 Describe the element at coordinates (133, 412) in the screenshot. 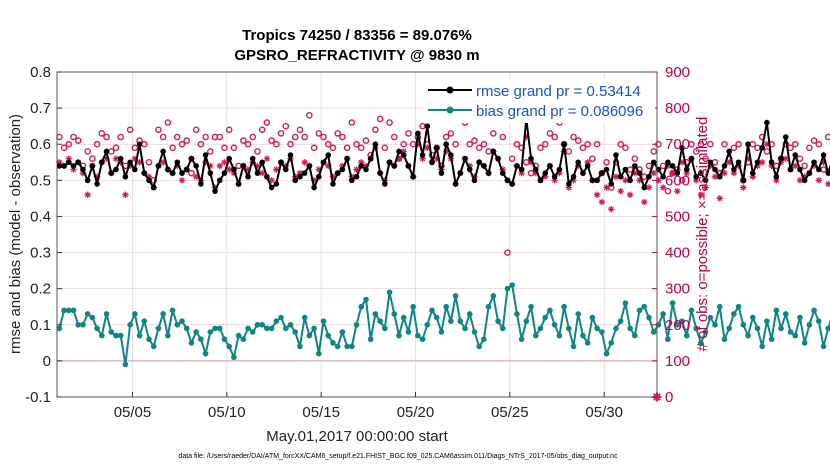

I see `x-tick-label: 05/05` at that location.